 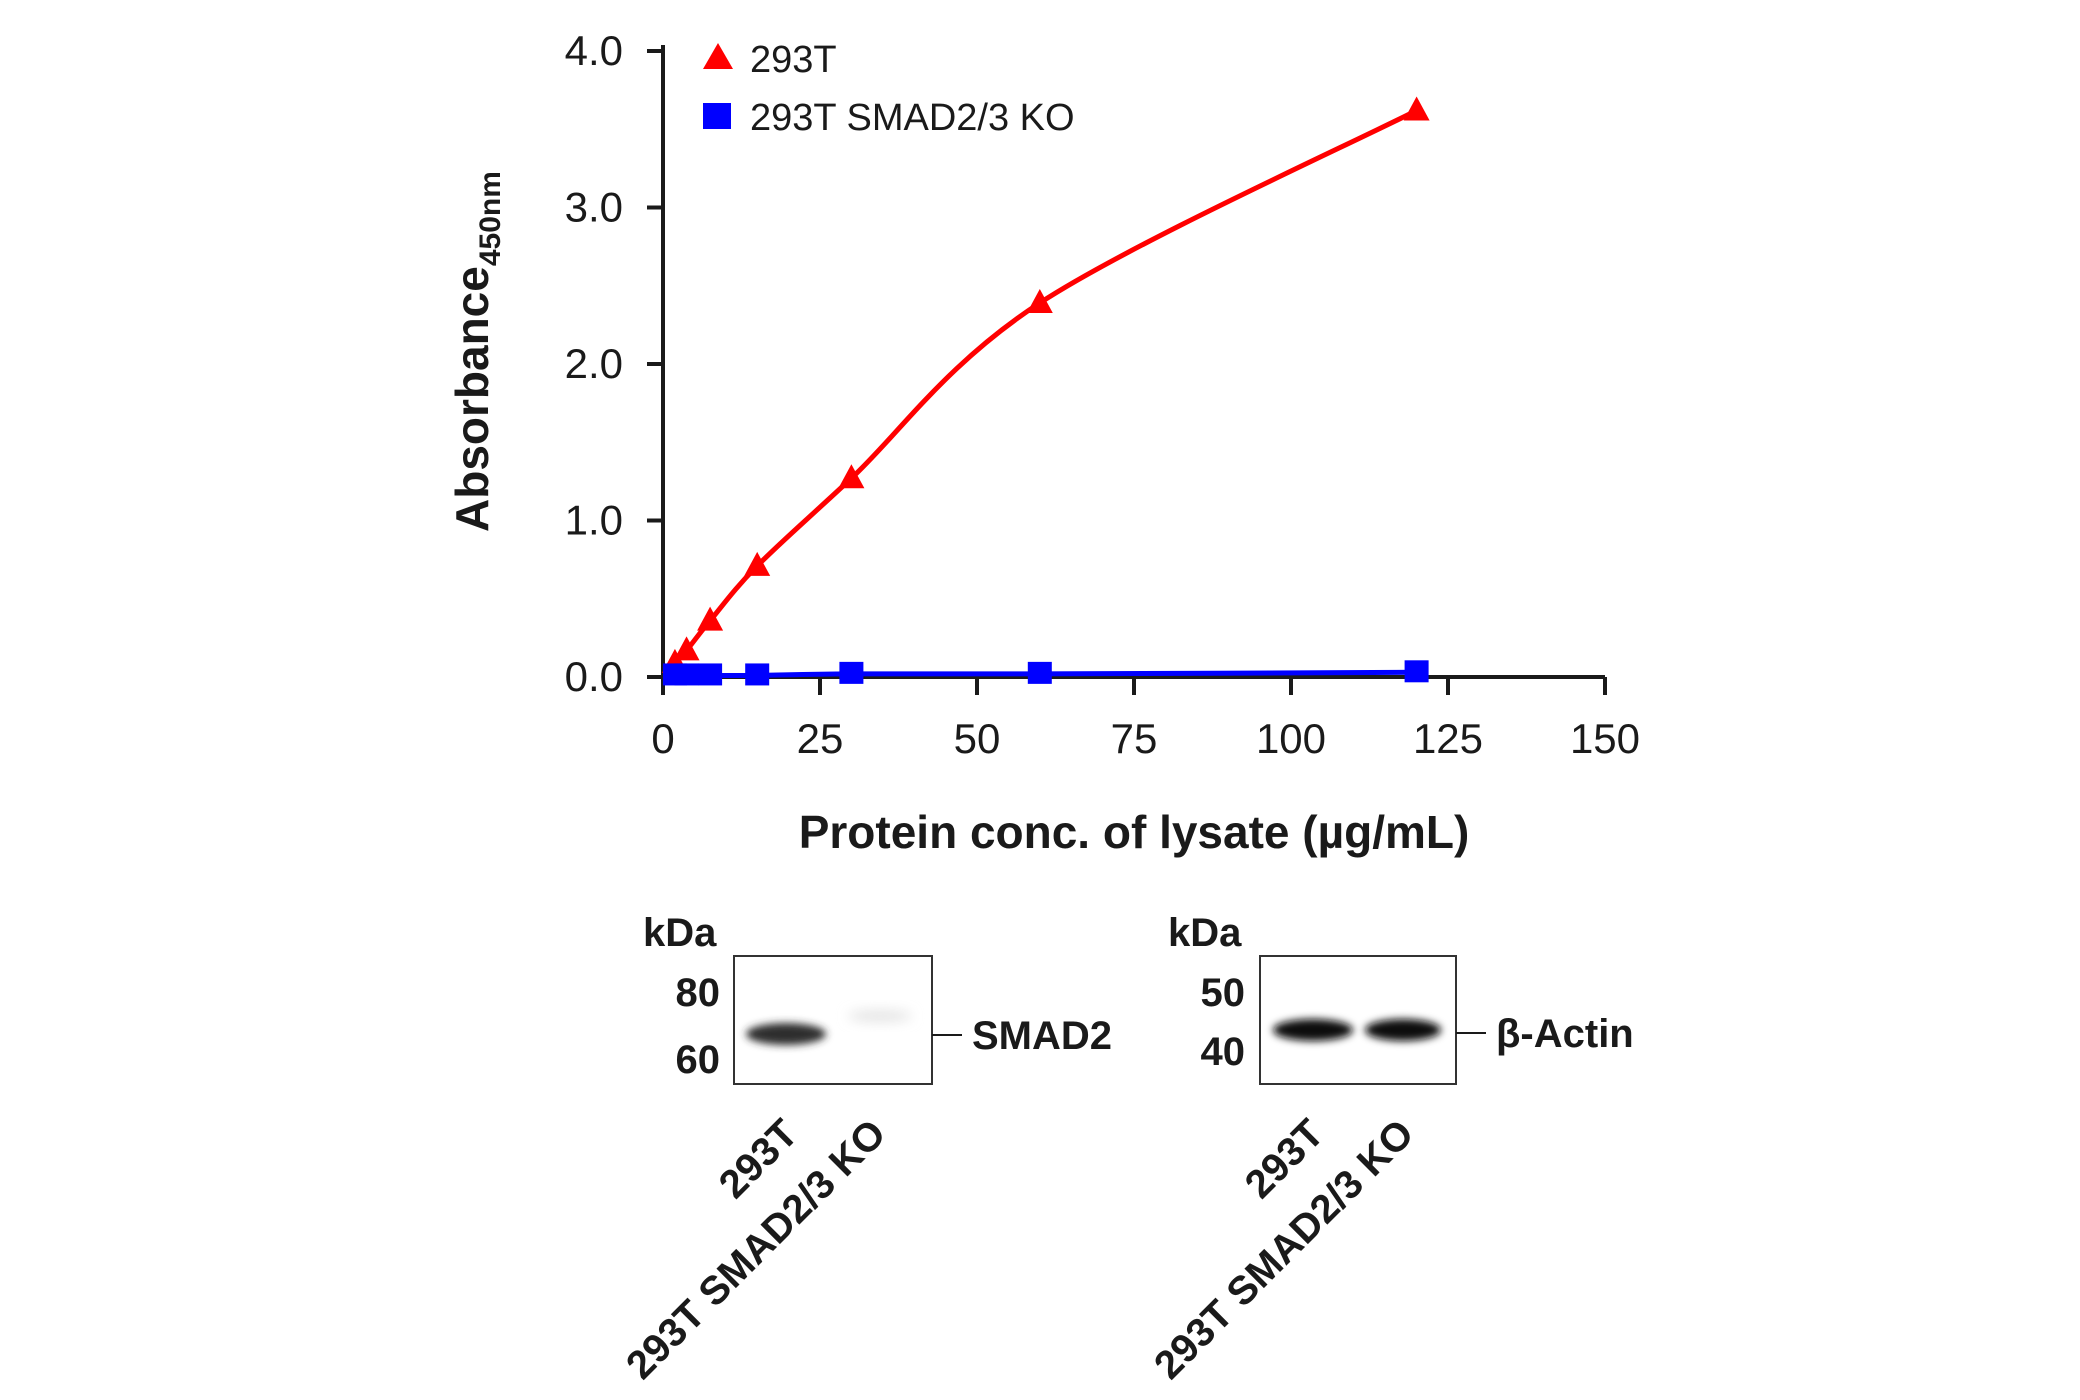 What do you see at coordinates (1223, 1052) in the screenshot?
I see `blot2-marker-40: 40` at bounding box center [1223, 1052].